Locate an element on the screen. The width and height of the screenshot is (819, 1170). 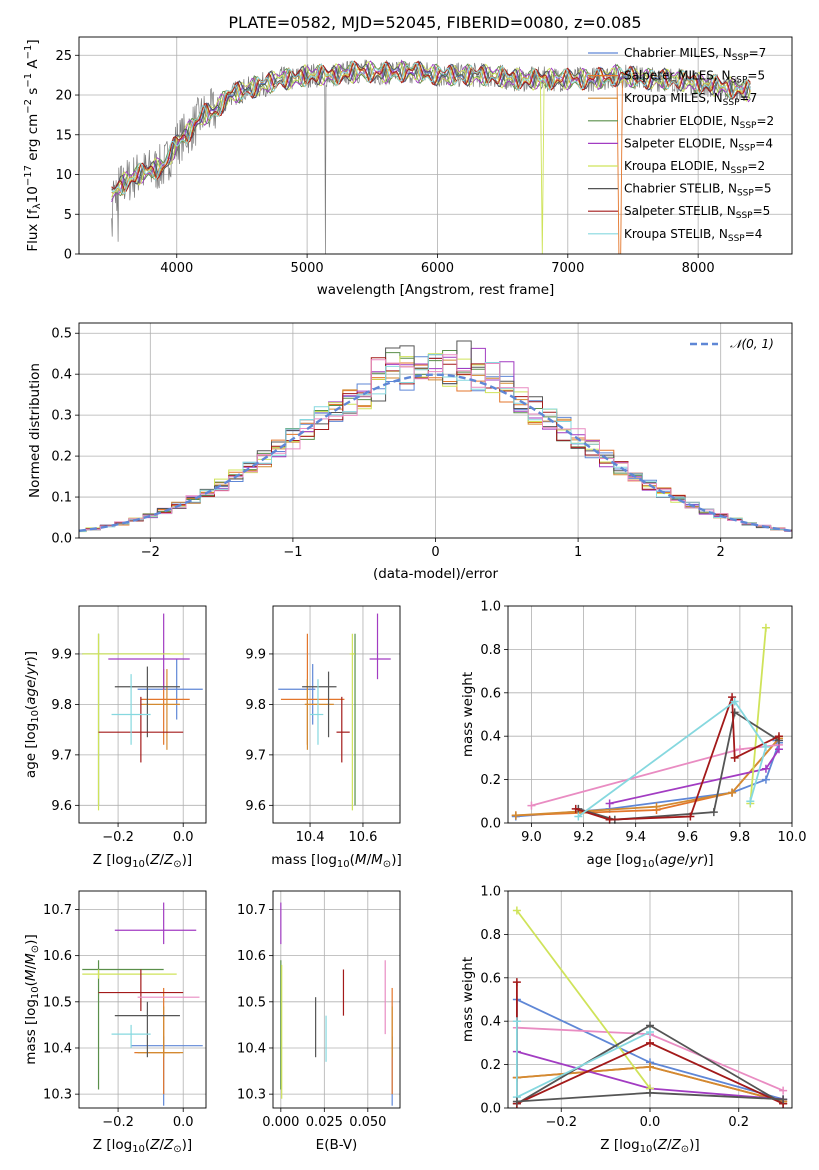
x-tick-label: −1 is located at coordinates (292, 552).